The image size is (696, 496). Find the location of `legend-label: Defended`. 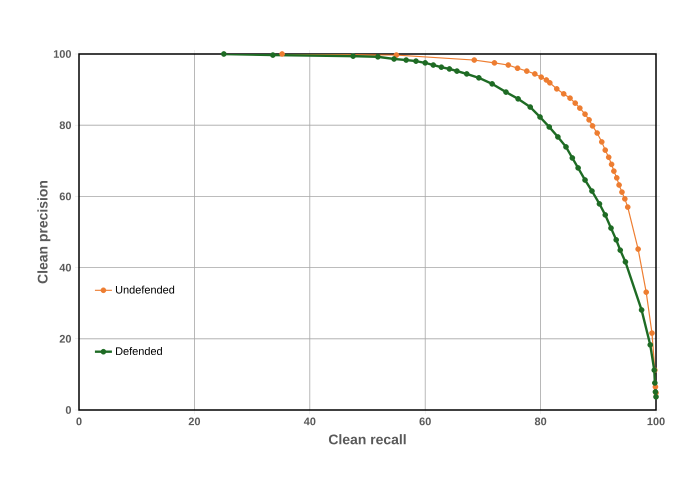

legend-label: Defended is located at coordinates (139, 351).